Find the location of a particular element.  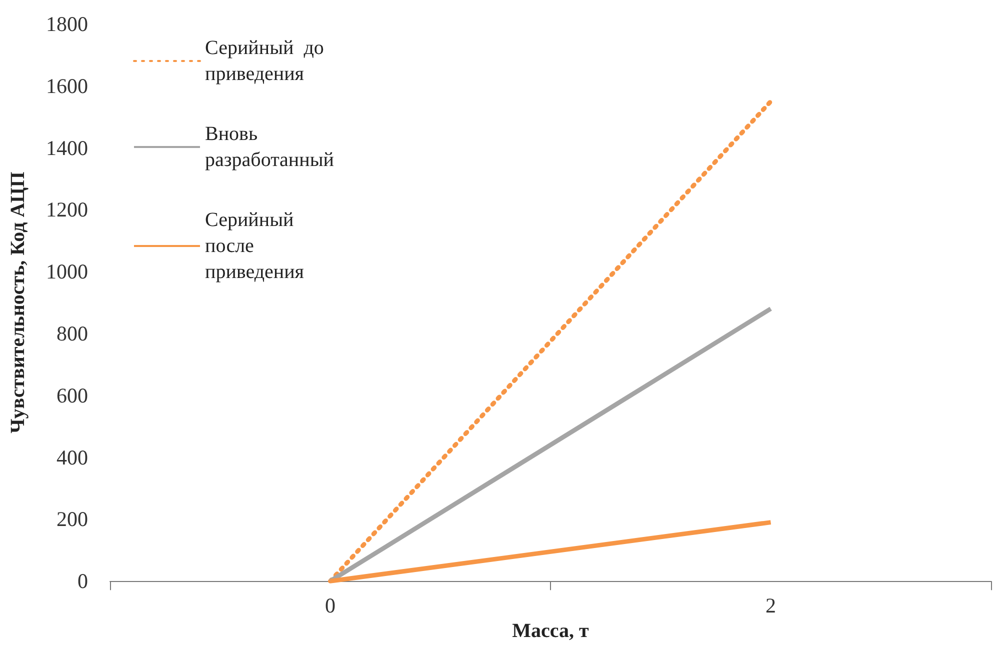

y-axis-title: Чувствительность, Код АЦП is located at coordinates (18, 302).